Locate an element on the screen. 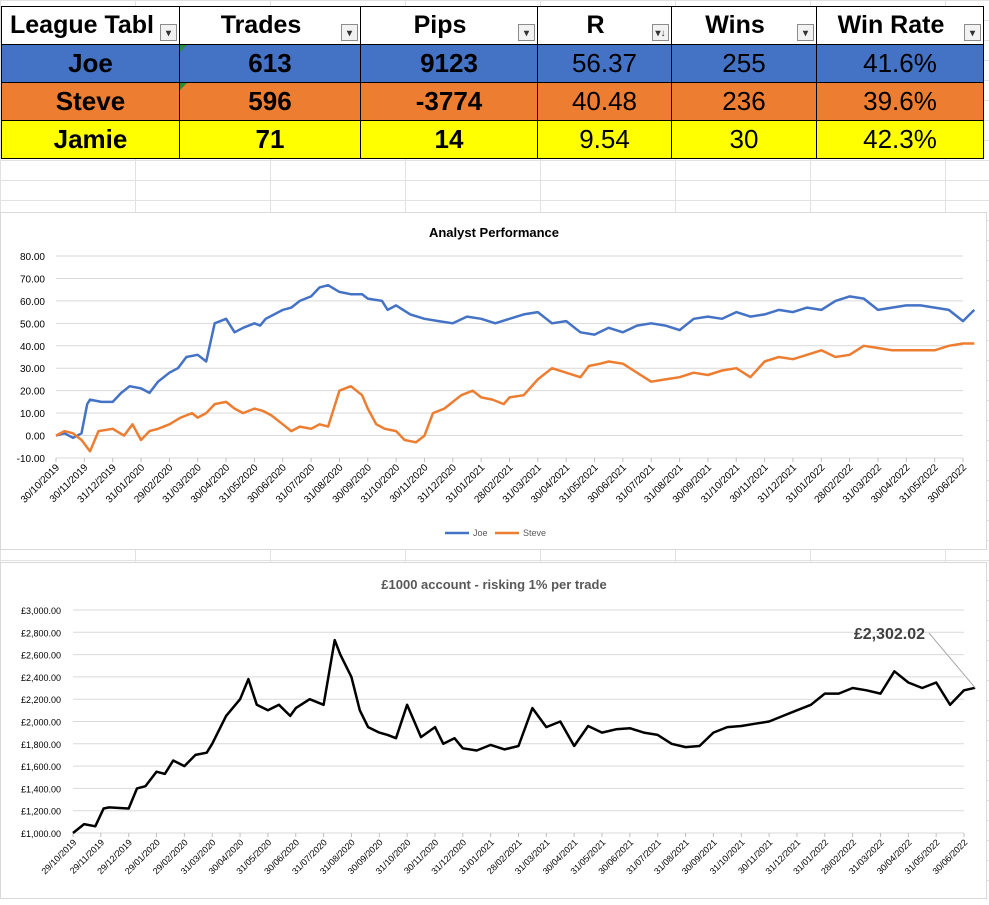 This screenshot has height=905, width=989. r-cell: 40.48 is located at coordinates (604, 101).